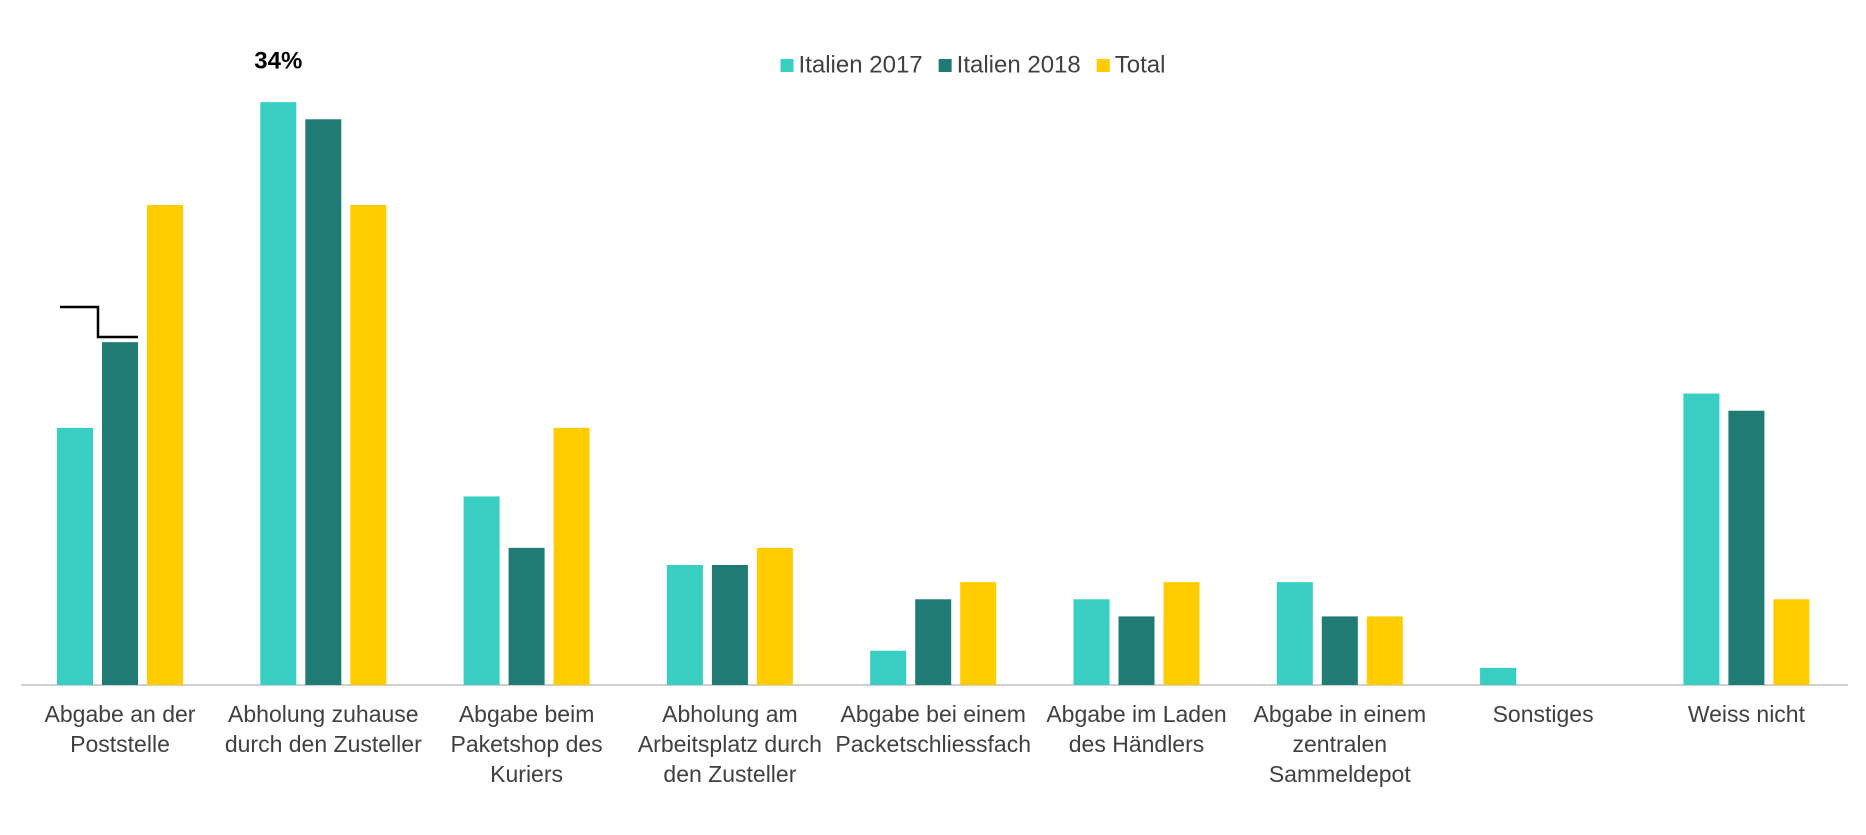 The image size is (1866, 835). Describe the element at coordinates (1339, 744) in the screenshot. I see `x-tick-label: Abgabe in einem zentralen Sammeldepot` at that location.